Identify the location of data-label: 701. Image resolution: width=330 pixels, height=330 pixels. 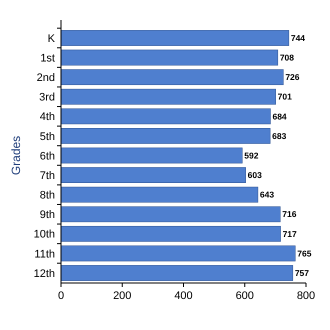
(285, 97).